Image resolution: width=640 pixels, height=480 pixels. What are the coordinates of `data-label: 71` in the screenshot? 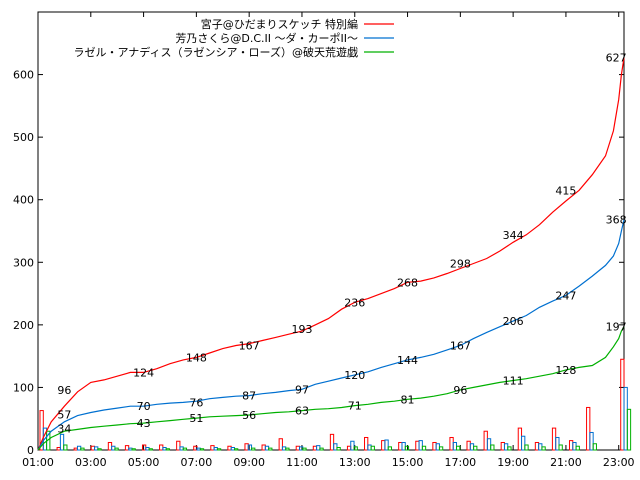 It's located at (355, 406).